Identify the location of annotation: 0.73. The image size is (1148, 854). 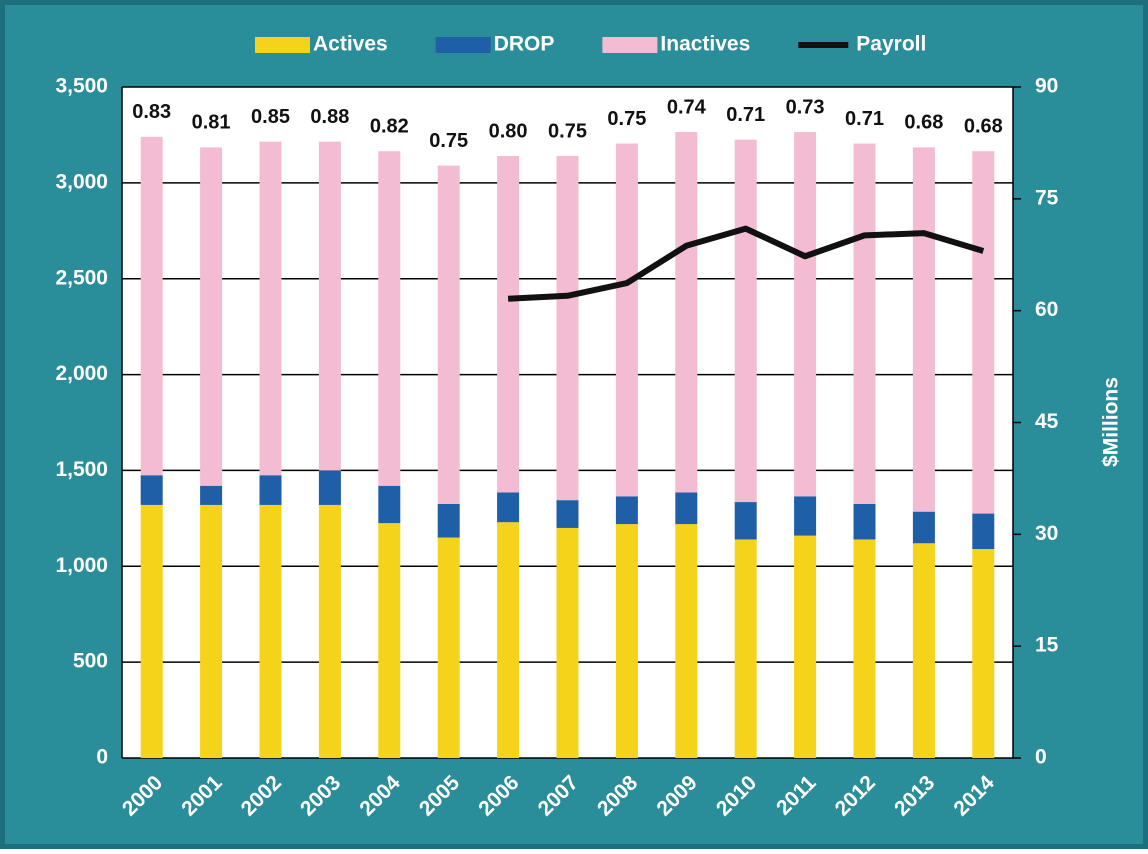
(805, 107).